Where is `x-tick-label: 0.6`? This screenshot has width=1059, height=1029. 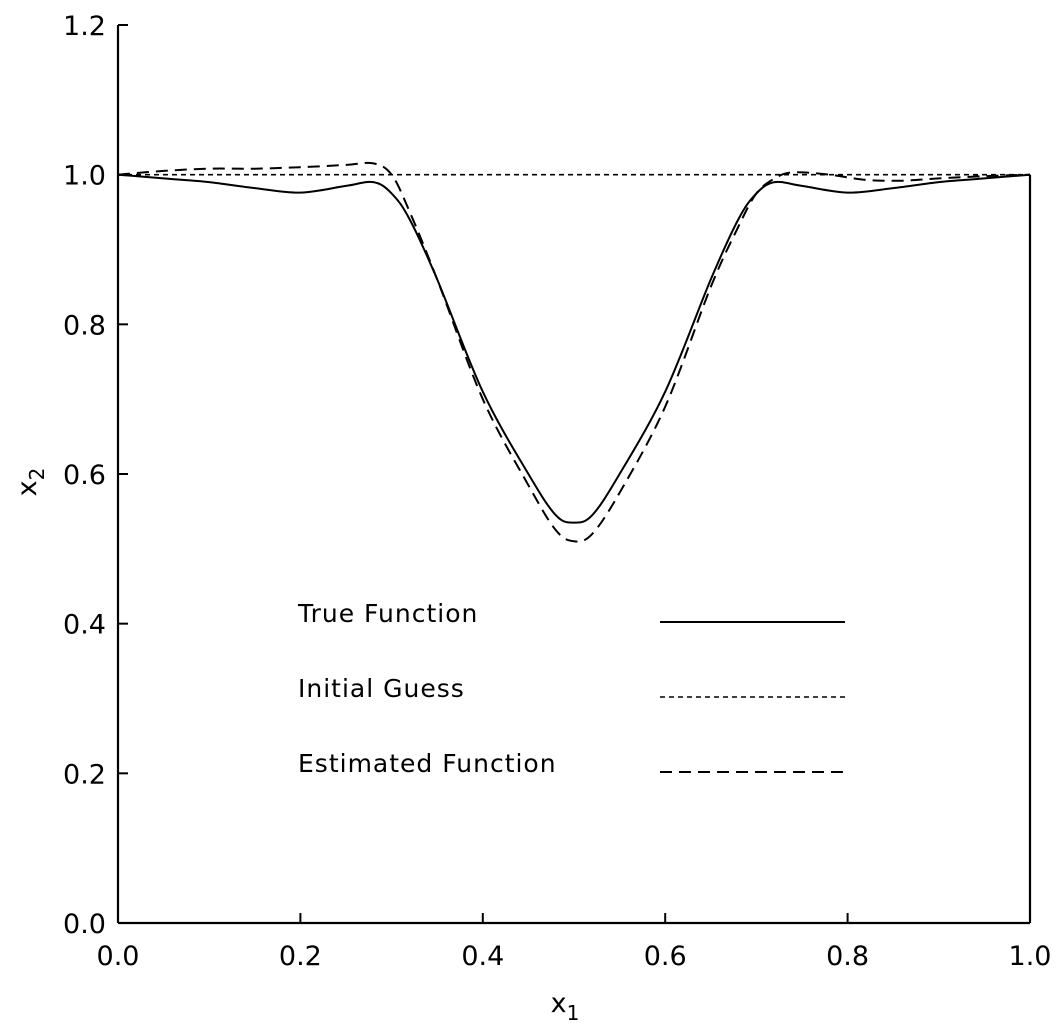
x-tick-label: 0.6 is located at coordinates (665, 956).